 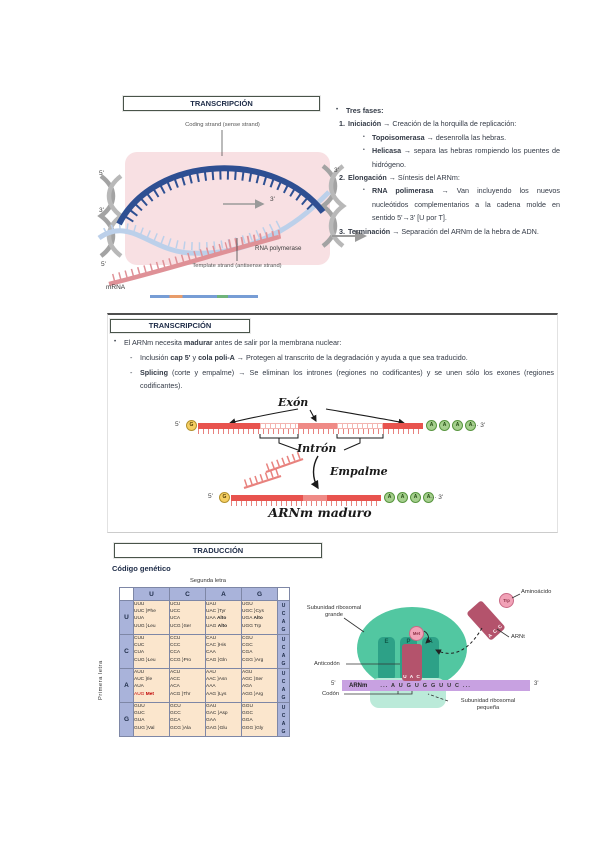 I want to click on table-header-row: U C A G, so click(x=204, y=594).